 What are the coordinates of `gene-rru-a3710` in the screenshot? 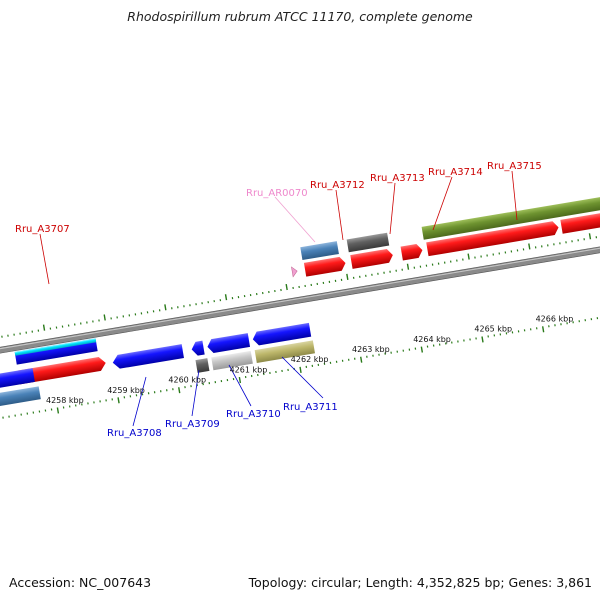 It's located at (228, 343).